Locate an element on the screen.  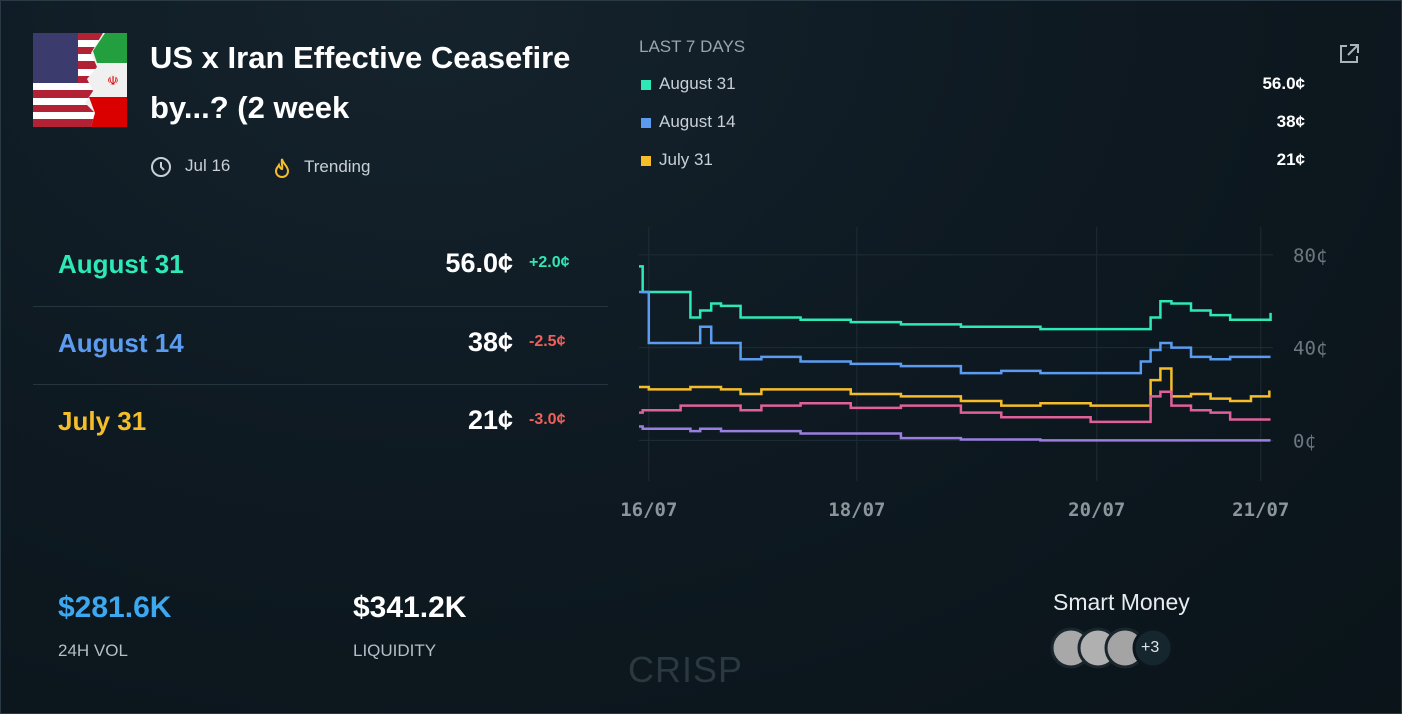
legend-name: August 31 is located at coordinates (697, 83).